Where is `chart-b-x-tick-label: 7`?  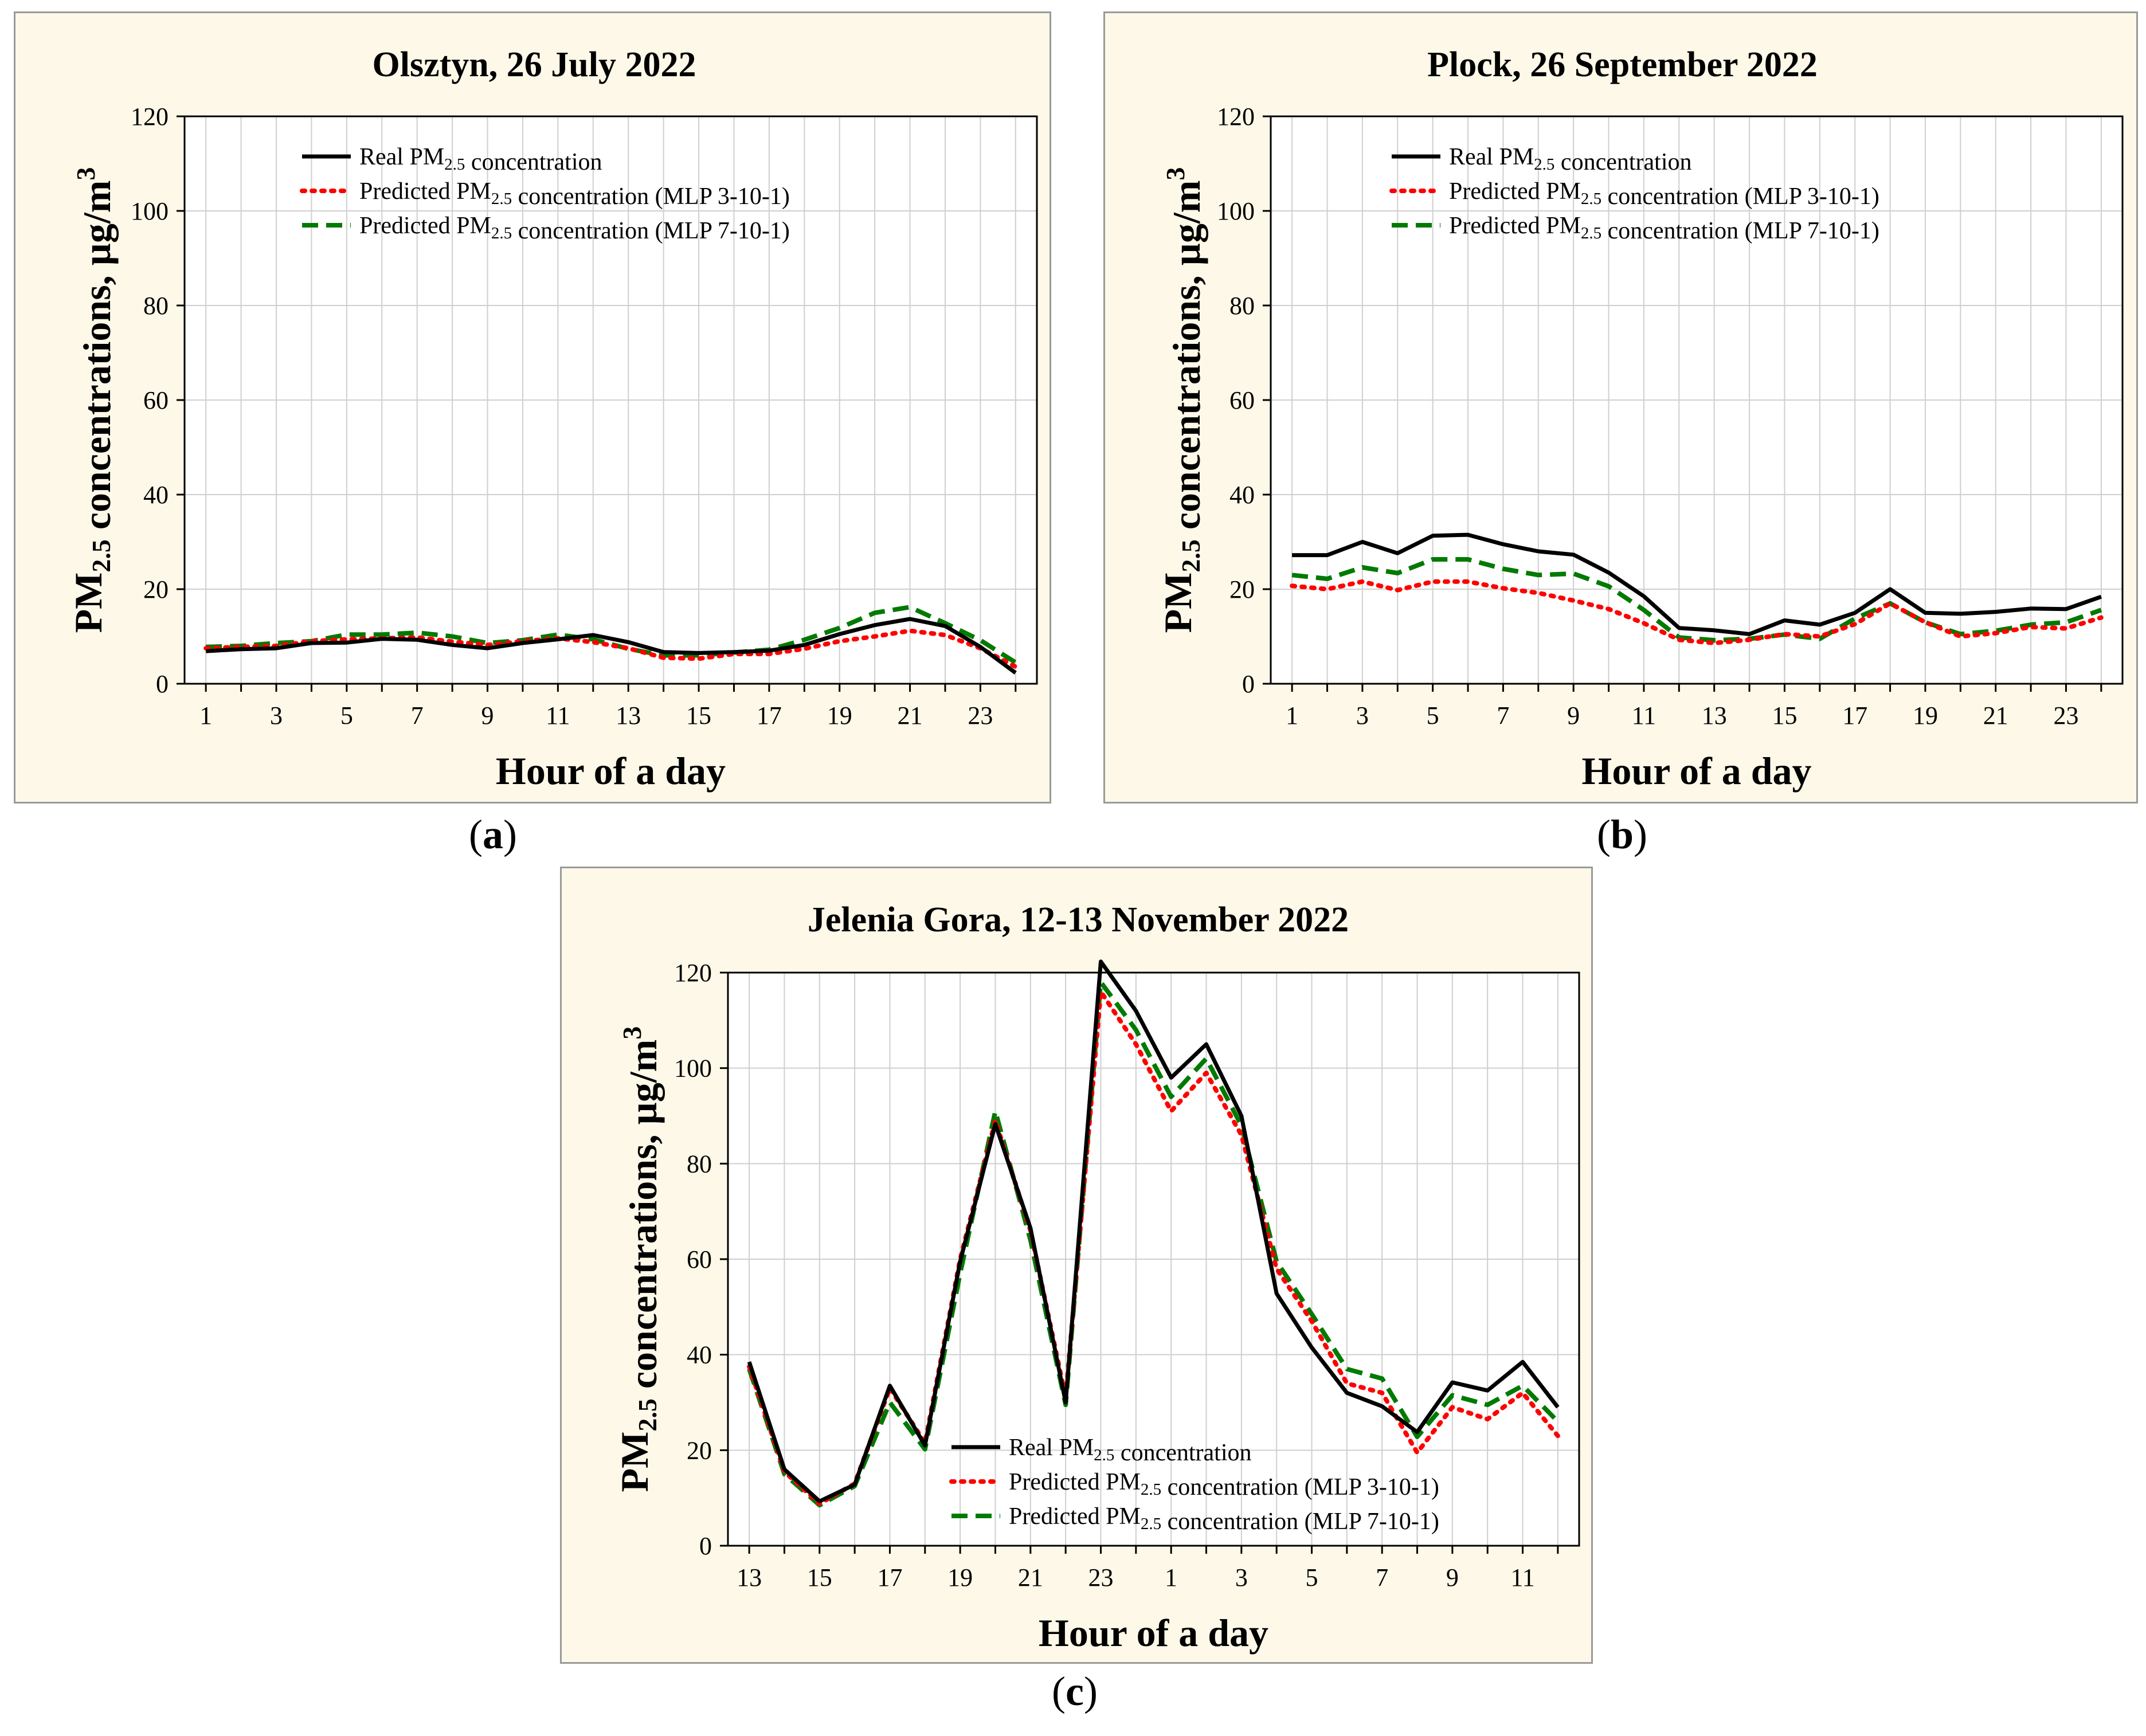
chart-b-x-tick-label: 7 is located at coordinates (1503, 716).